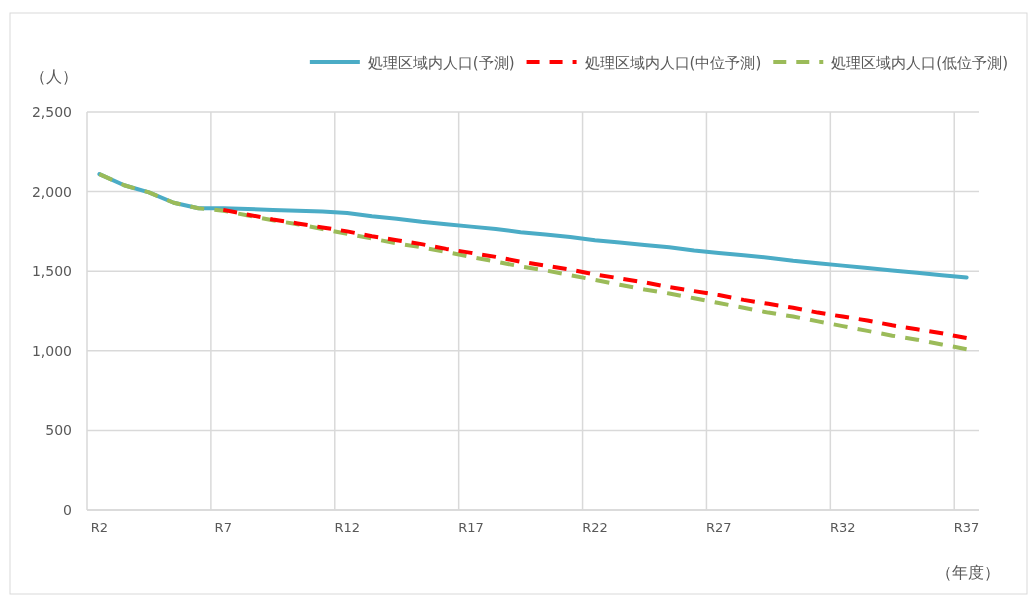 This screenshot has height=595, width=1028. What do you see at coordinates (51, 191) in the screenshot?
I see `y-tick-label: 2,000` at bounding box center [51, 191].